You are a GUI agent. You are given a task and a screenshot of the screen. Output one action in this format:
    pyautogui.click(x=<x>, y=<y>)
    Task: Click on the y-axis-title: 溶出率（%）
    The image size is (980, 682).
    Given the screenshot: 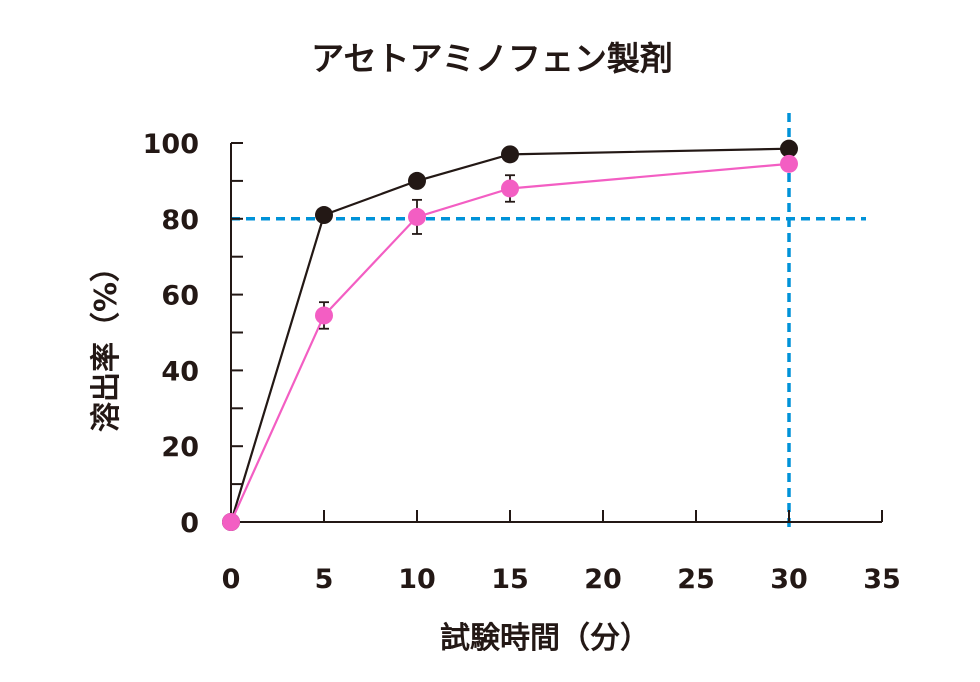 What is the action you would take?
    pyautogui.click(x=106, y=342)
    